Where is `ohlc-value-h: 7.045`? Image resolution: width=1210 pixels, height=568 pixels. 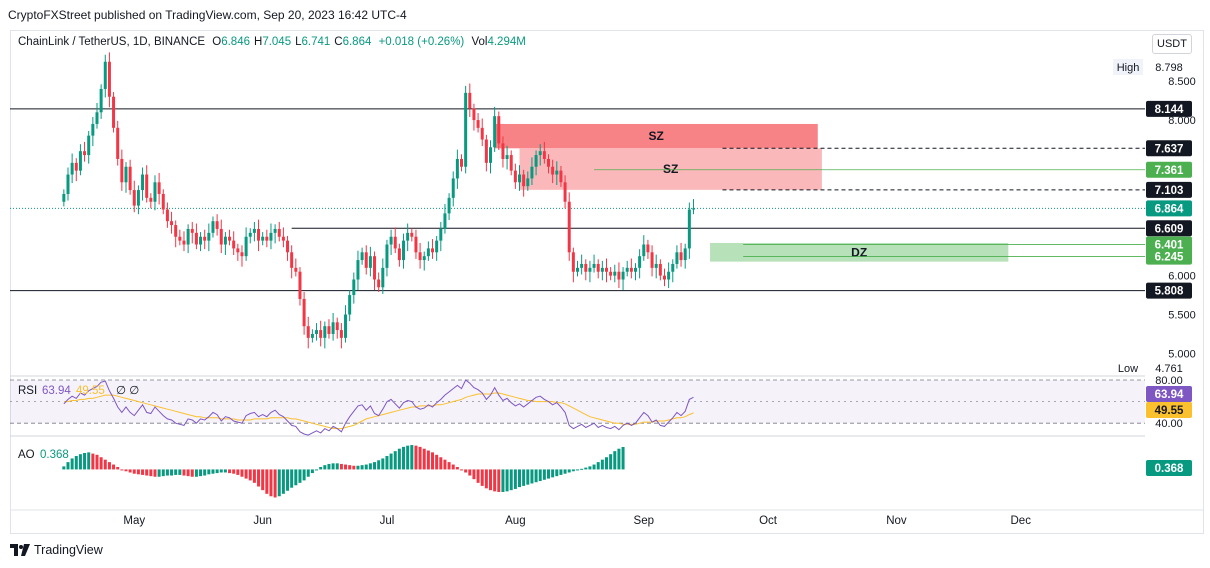
ohlc-value-h: 7.045 is located at coordinates (277, 42).